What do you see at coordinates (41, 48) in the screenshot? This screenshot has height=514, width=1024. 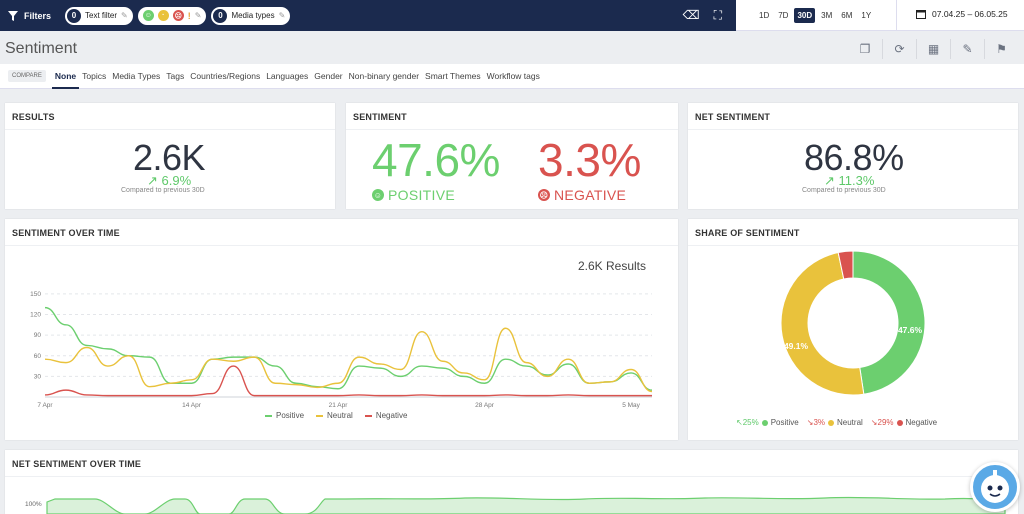 I see `page-title: Sentiment` at bounding box center [41, 48].